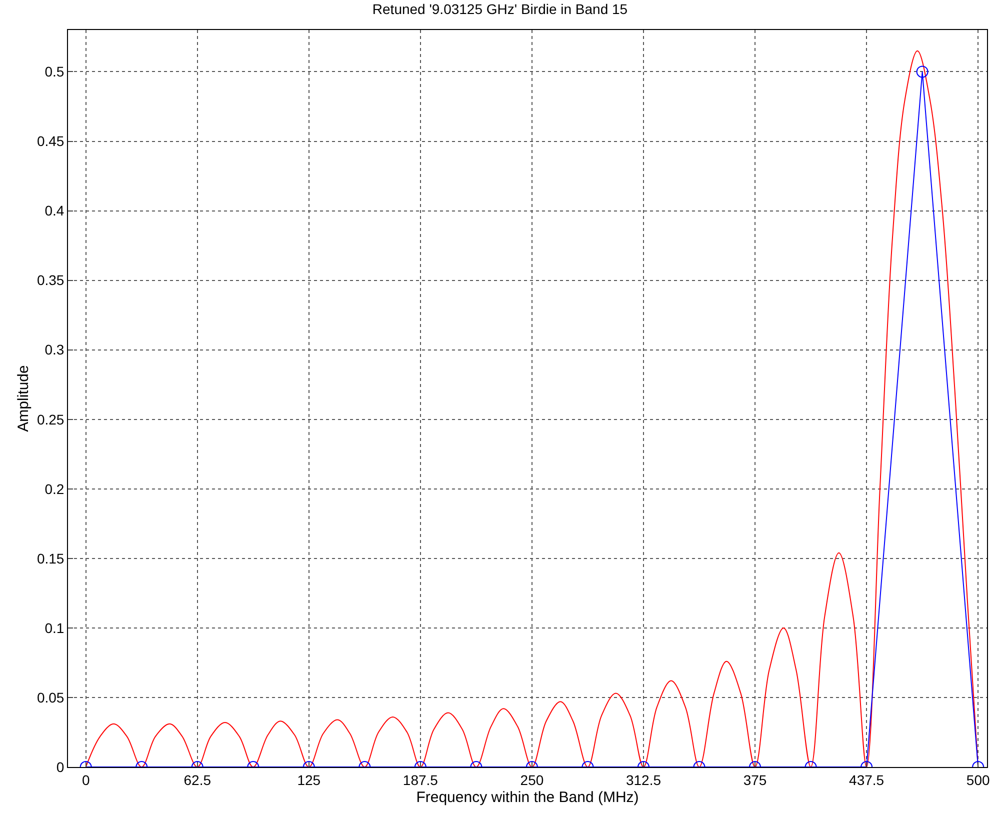  What do you see at coordinates (60, 766) in the screenshot?
I see `y-tick-label: 0` at bounding box center [60, 766].